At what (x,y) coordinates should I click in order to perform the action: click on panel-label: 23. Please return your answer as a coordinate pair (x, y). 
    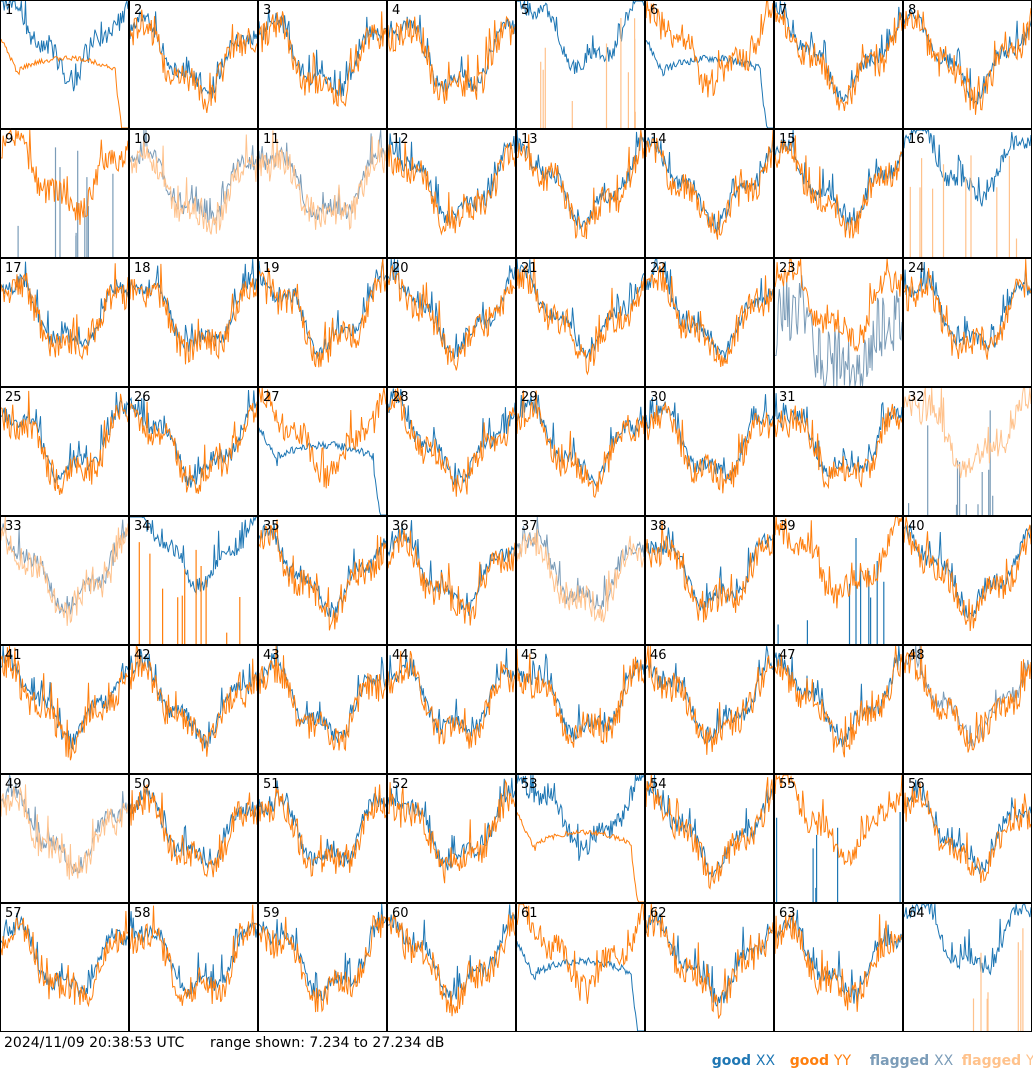
    Looking at the image, I should click on (787, 268).